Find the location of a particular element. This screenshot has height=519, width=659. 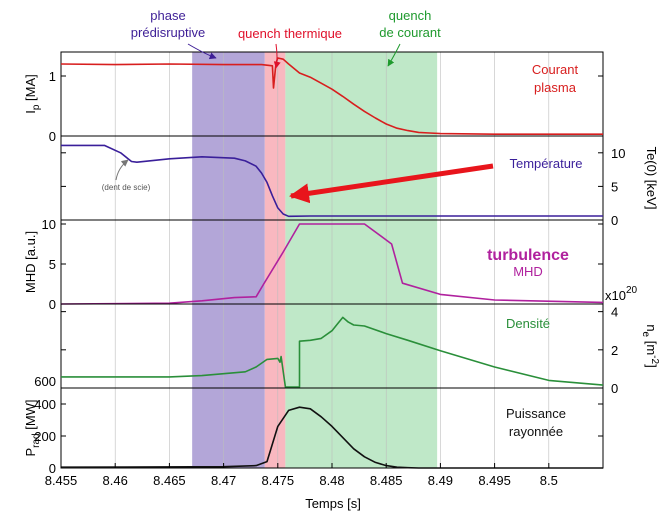

panel-label-ip-1: plasma is located at coordinates (555, 87).